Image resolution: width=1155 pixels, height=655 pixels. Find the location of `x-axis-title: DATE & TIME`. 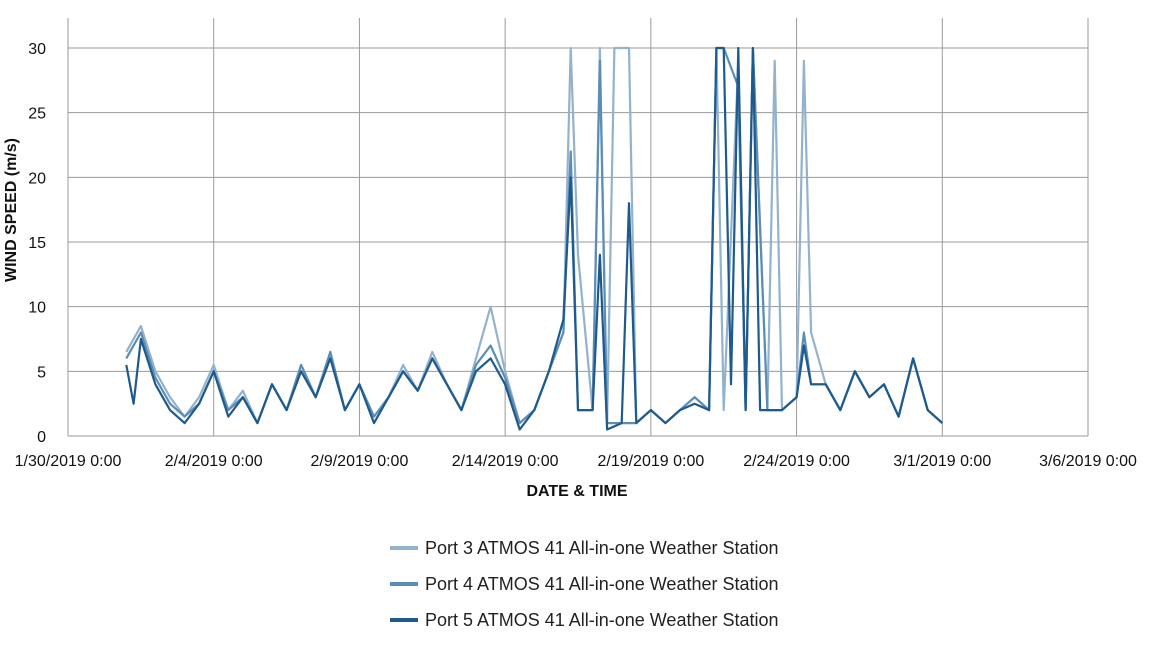

x-axis-title: DATE & TIME is located at coordinates (576, 491).